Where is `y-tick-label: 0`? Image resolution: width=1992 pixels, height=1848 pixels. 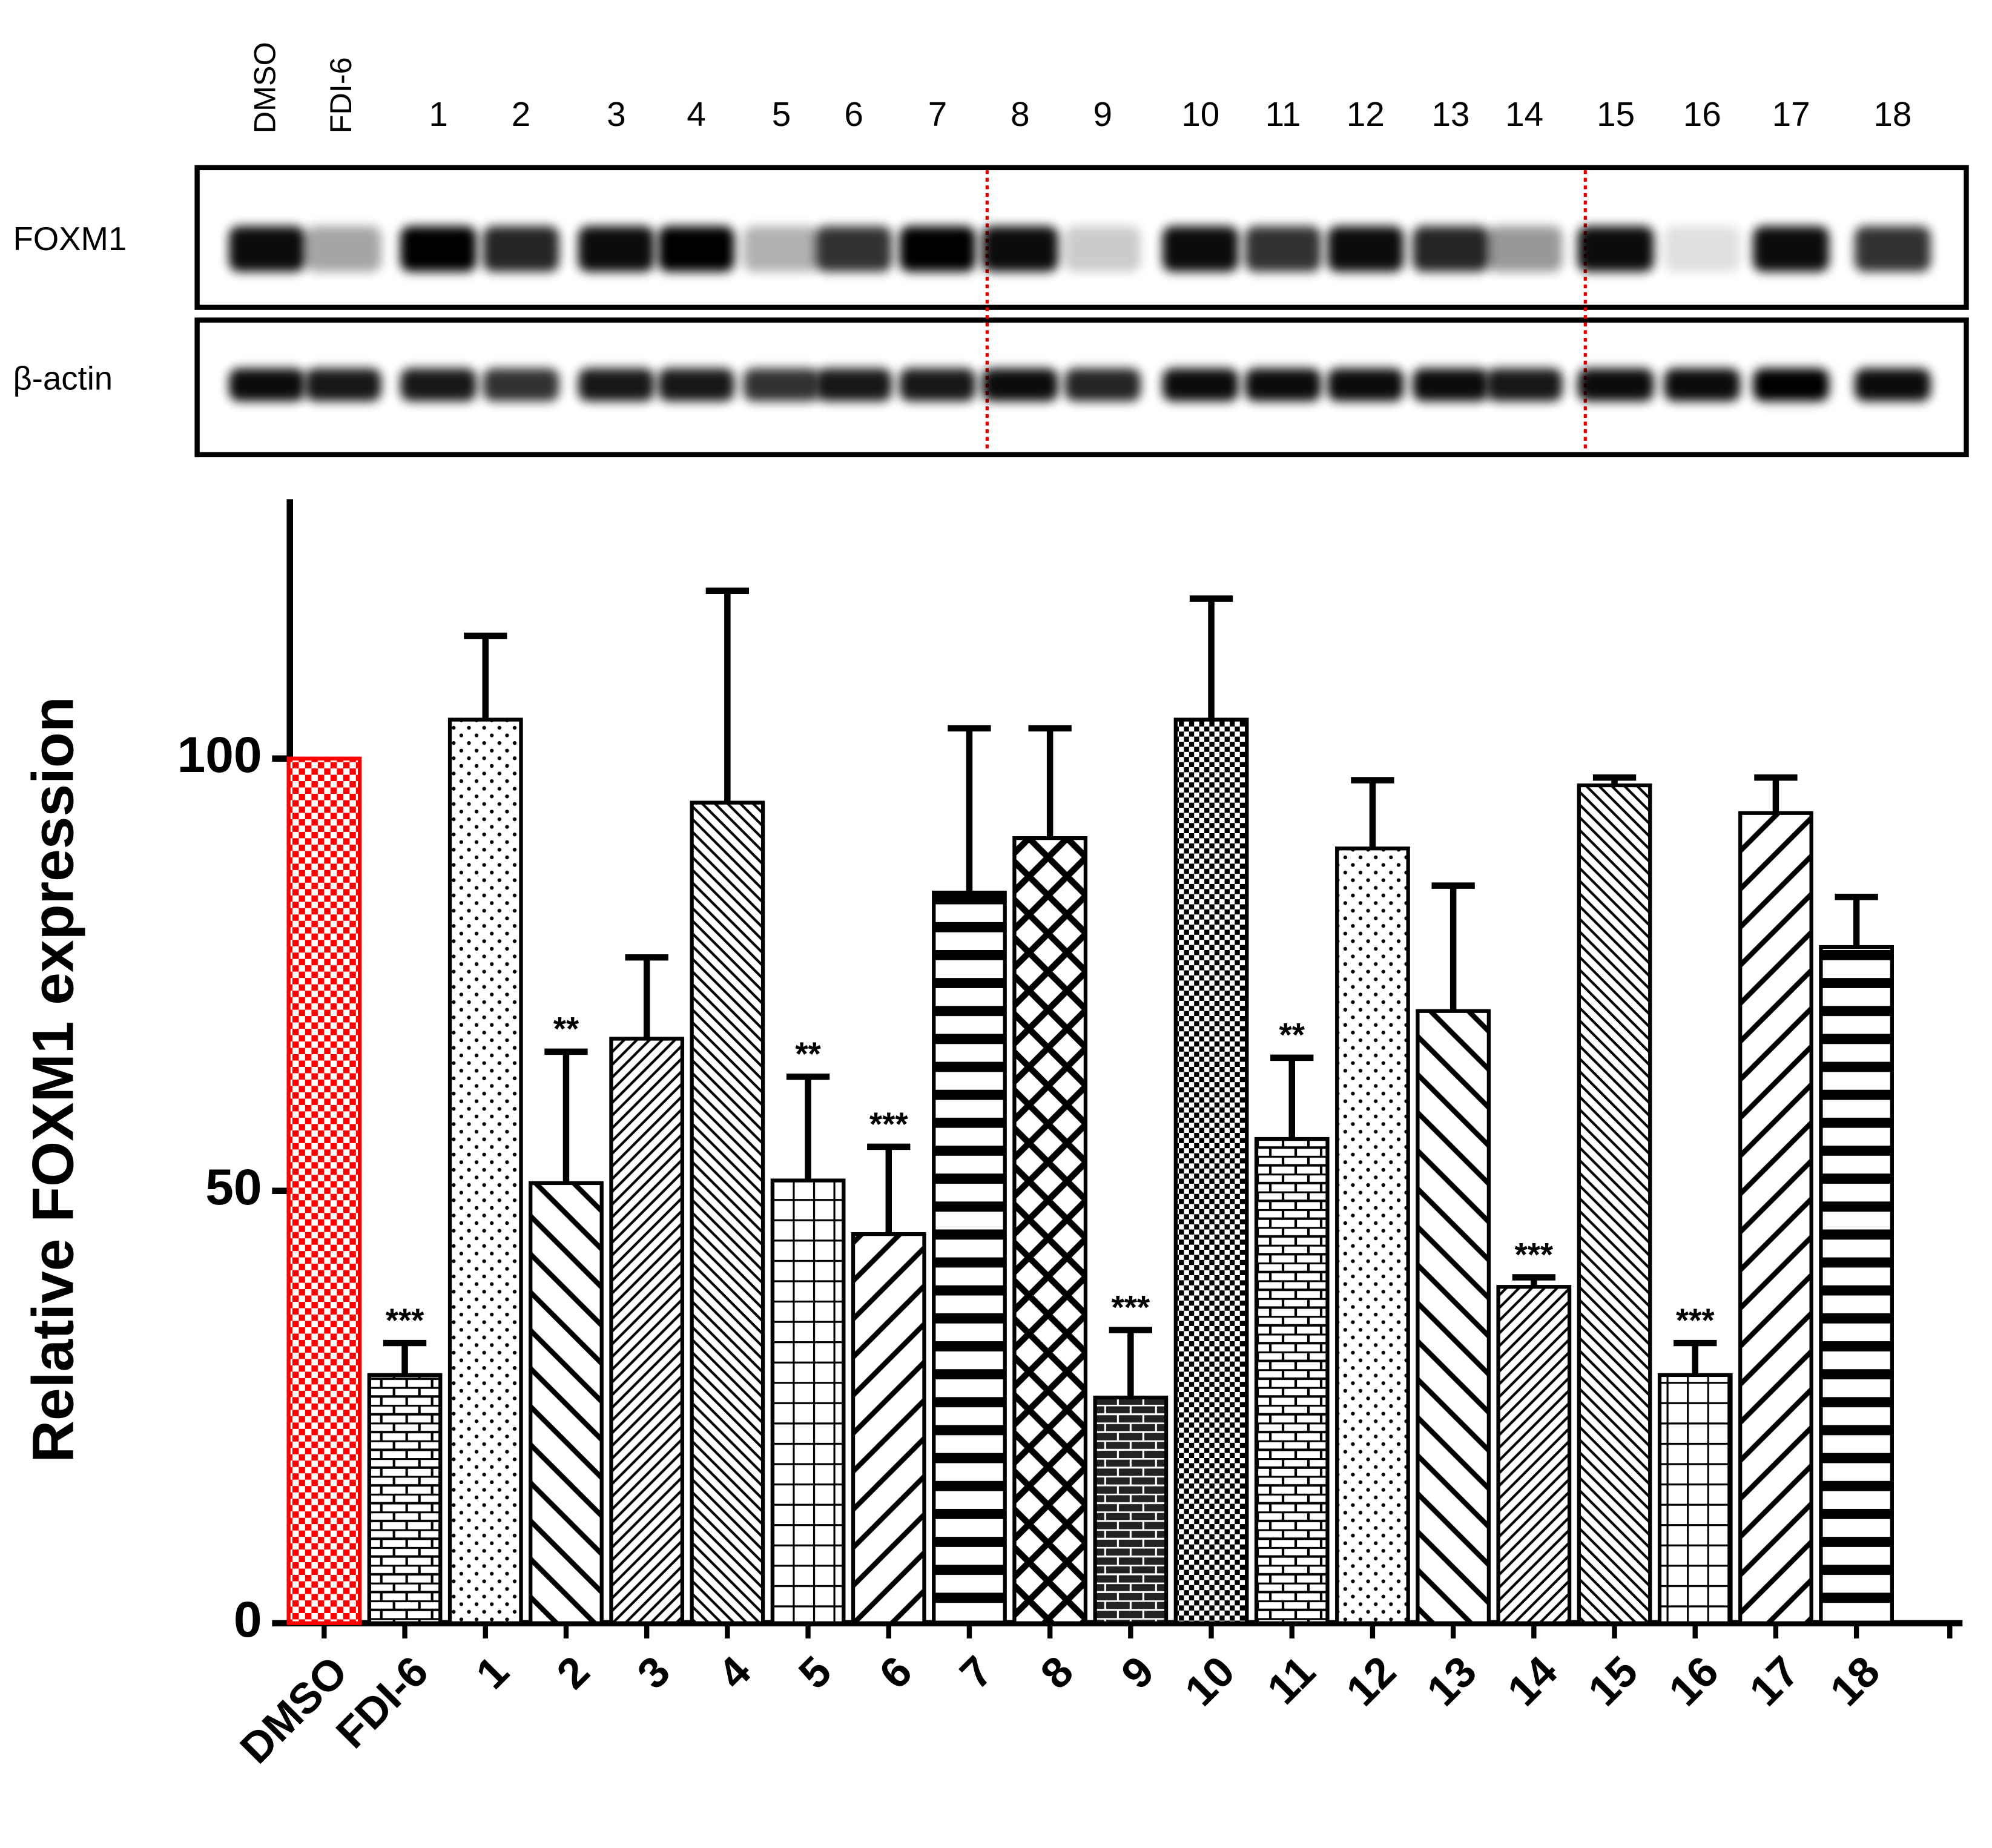
y-tick-label: 0 is located at coordinates (248, 1620).